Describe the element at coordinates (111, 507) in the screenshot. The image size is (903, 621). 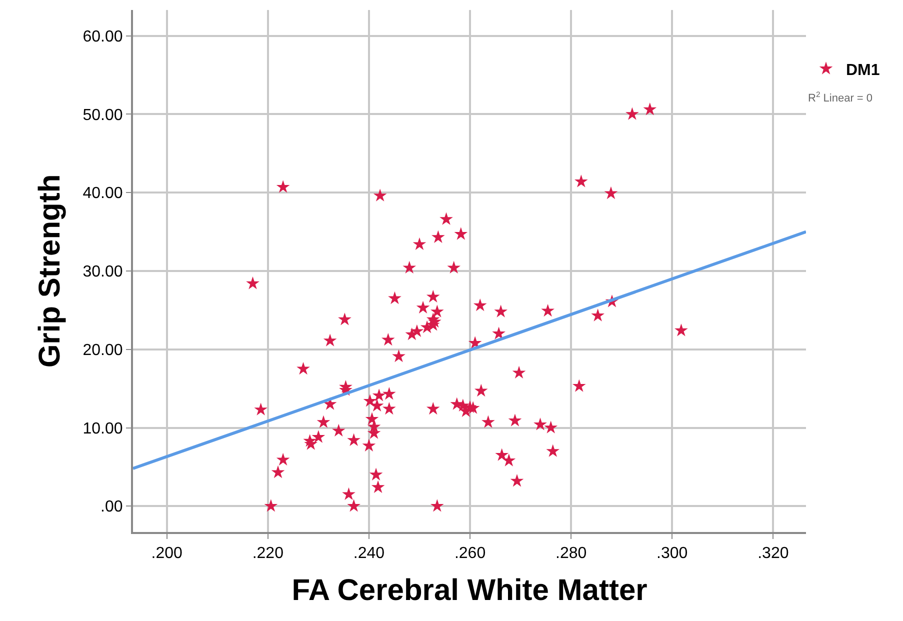
I see `y-tick-label: .00` at that location.